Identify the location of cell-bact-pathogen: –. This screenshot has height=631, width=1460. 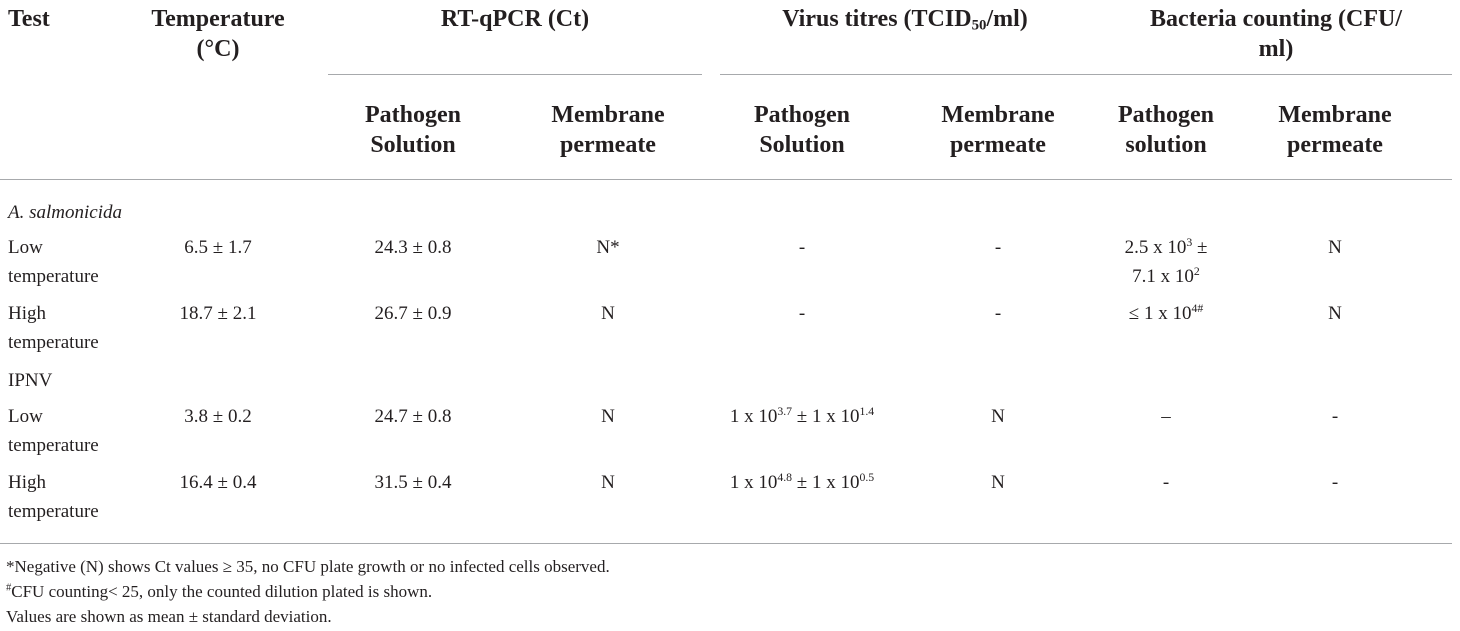
(1166, 416).